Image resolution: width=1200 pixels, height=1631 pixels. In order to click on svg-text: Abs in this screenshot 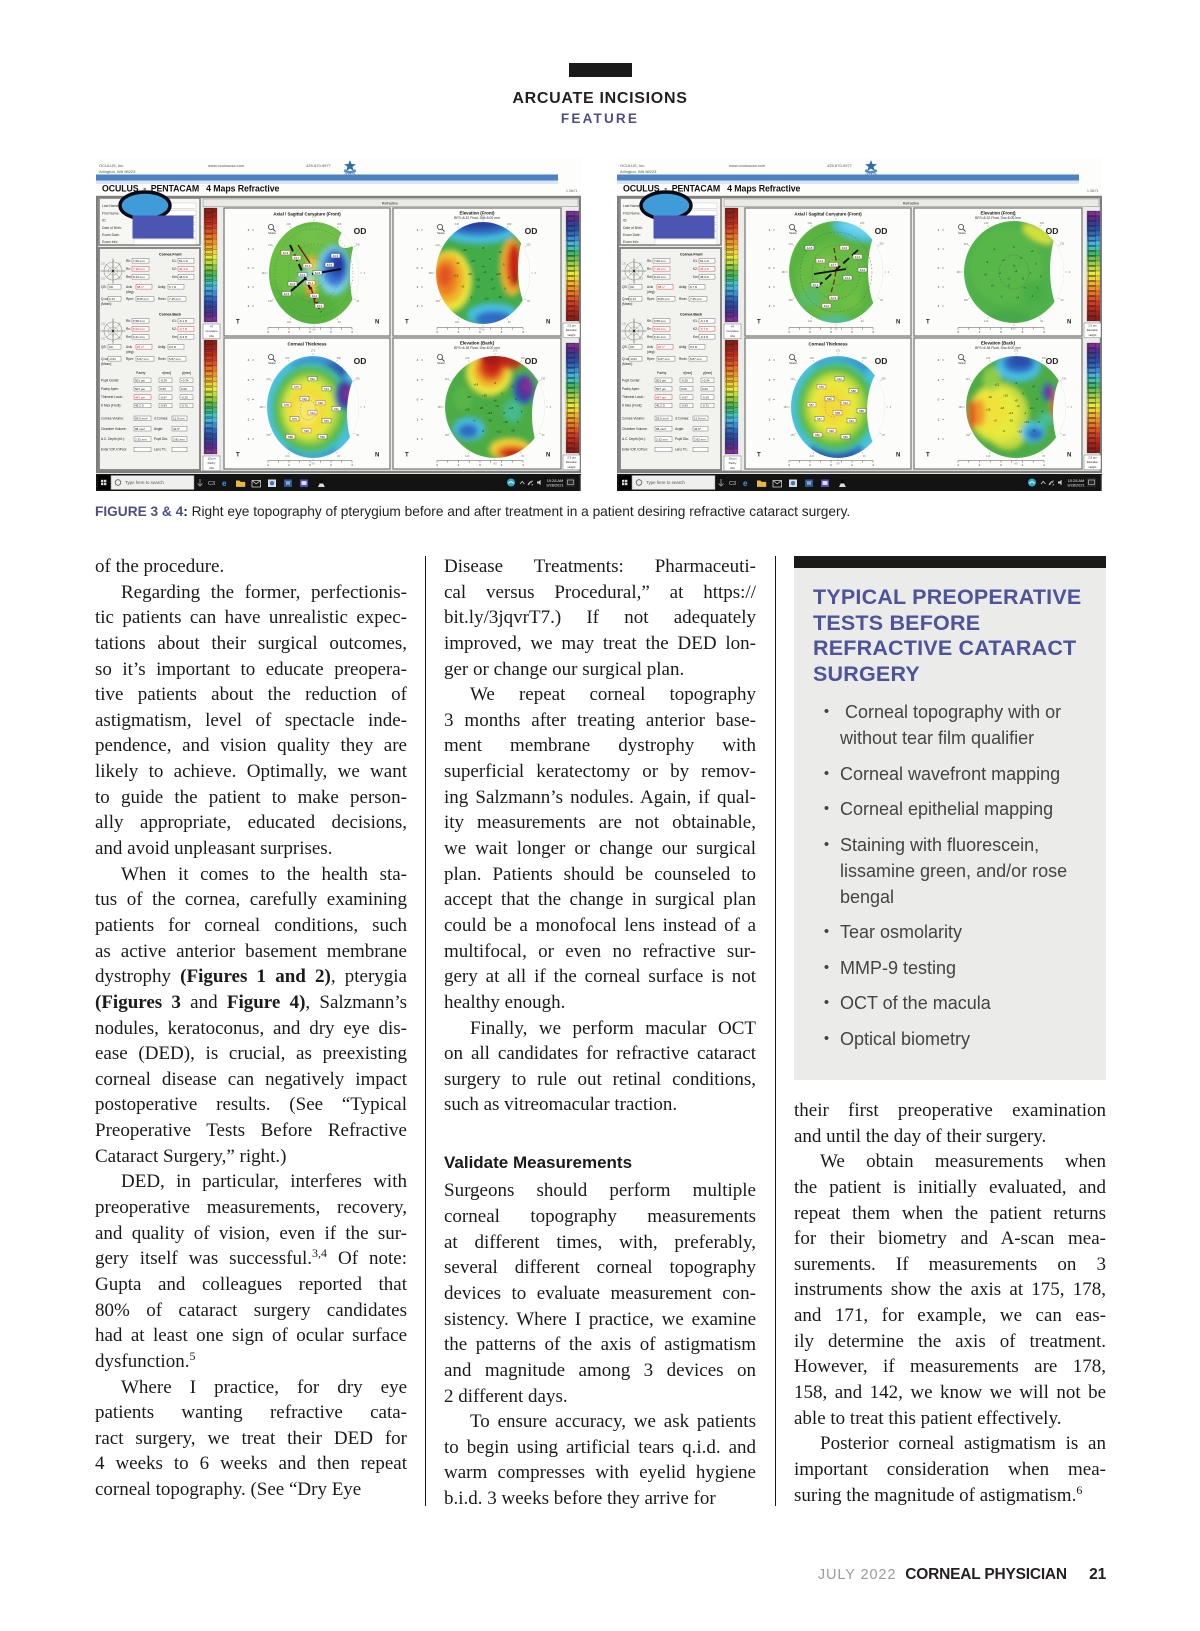, I will do `click(211, 468)`.